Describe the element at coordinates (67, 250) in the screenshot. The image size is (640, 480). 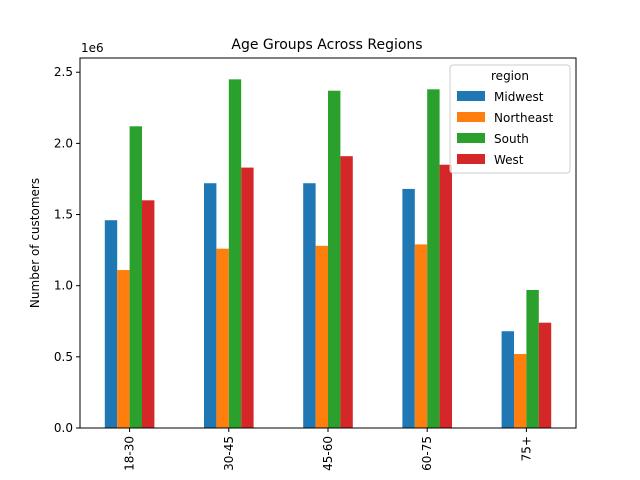
I see `y-axis-ticks: 0.0 0.5 1.0 1.5 2.0 2.5` at that location.